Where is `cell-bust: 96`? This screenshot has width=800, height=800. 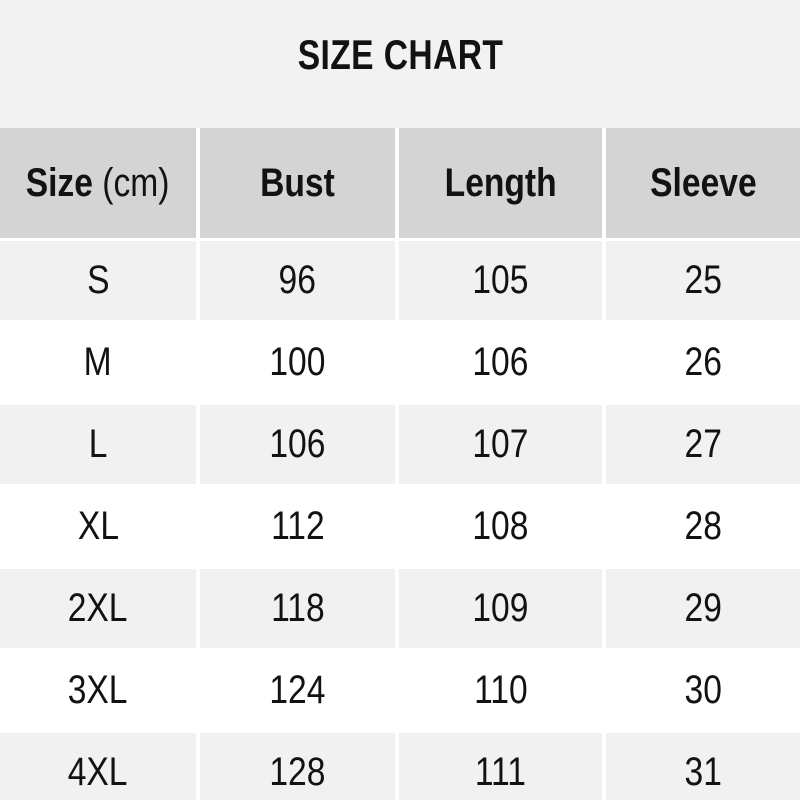 cell-bust: 96 is located at coordinates (295, 279).